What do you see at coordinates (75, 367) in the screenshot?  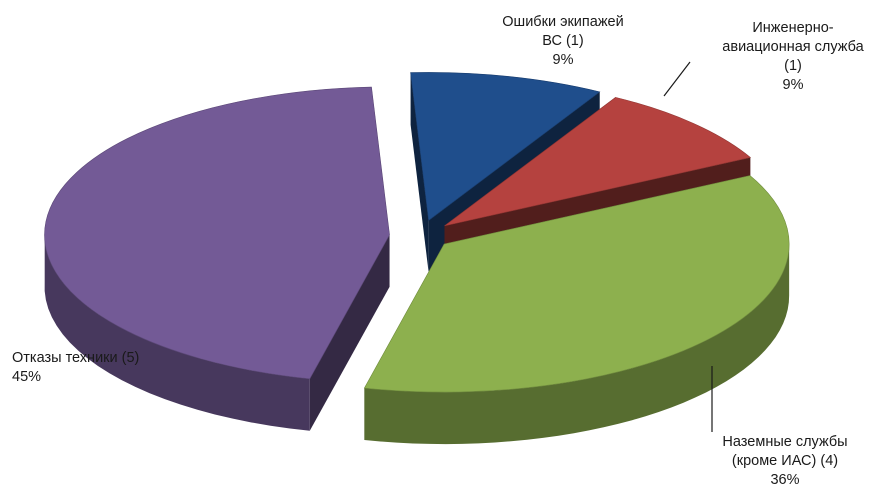 I see `slice-label-3: Отказы техники (5) 45%` at bounding box center [75, 367].